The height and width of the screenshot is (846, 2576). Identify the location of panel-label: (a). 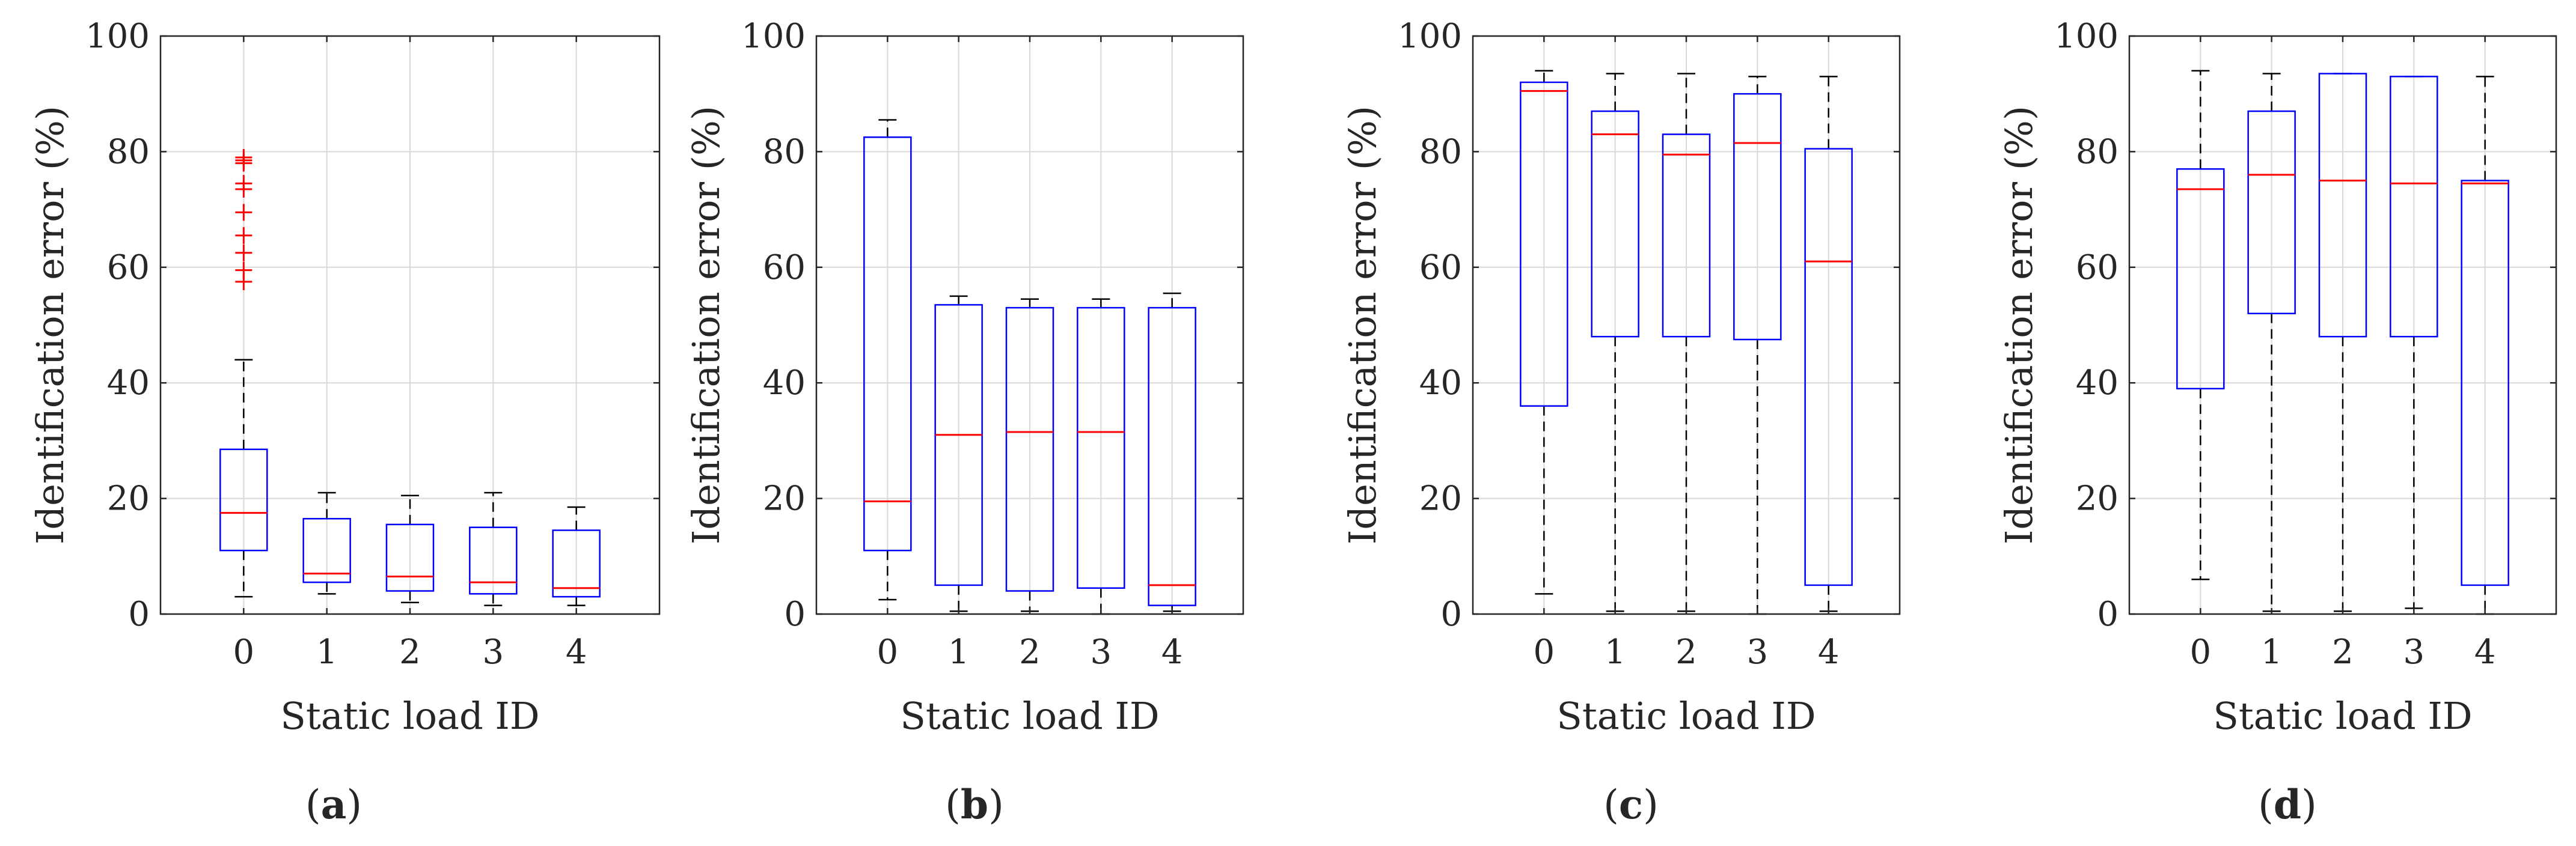
(333, 804).